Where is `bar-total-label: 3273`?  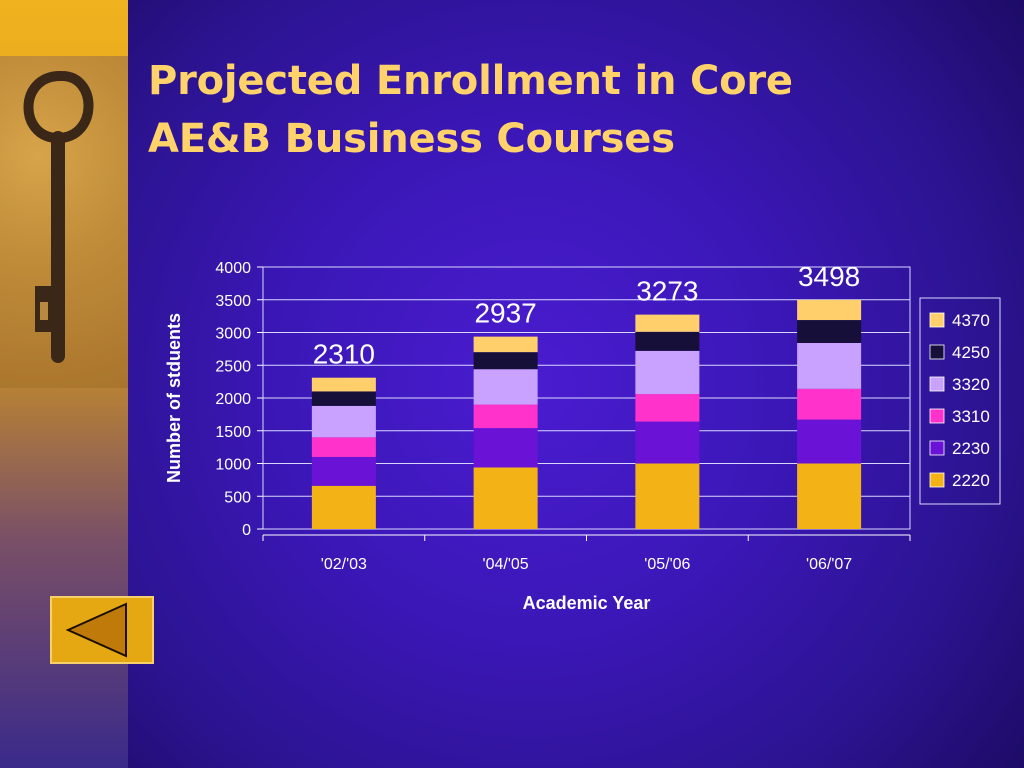
bar-total-label: 3273 is located at coordinates (667, 291).